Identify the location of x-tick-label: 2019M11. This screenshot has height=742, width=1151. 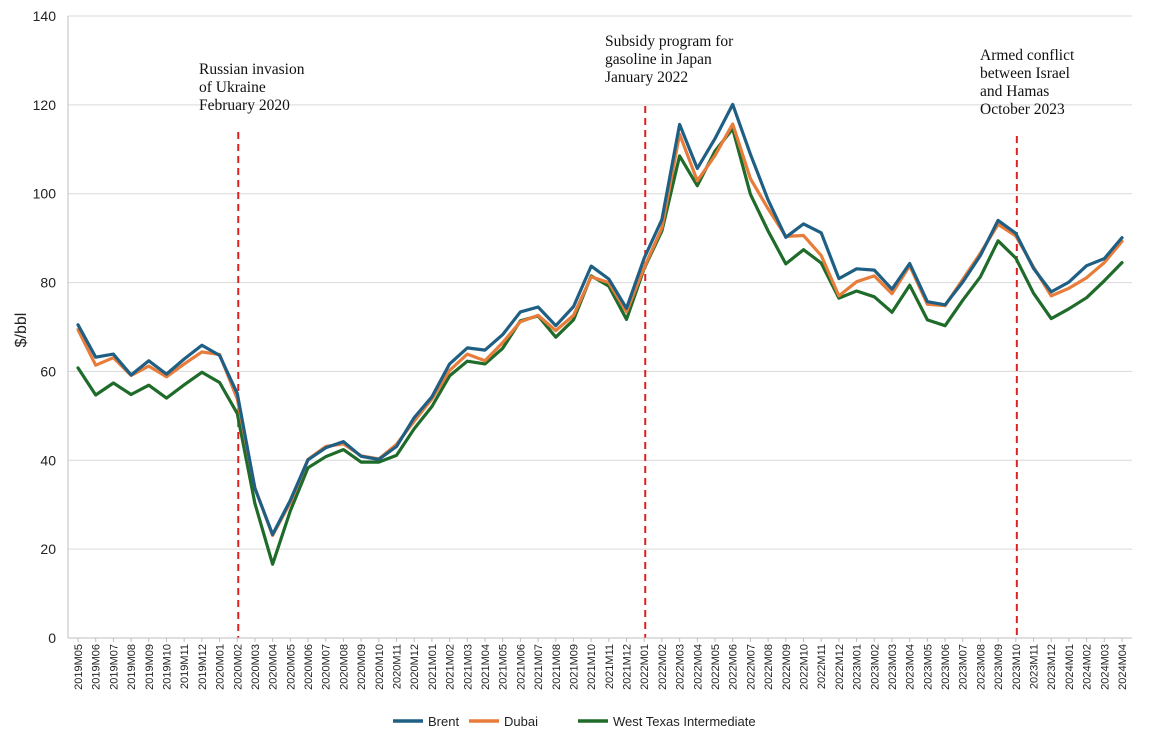
(185, 666).